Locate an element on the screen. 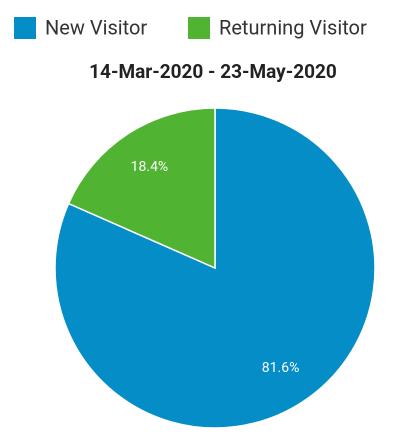 The image size is (405, 437). data-label: 81.6% is located at coordinates (281, 368).